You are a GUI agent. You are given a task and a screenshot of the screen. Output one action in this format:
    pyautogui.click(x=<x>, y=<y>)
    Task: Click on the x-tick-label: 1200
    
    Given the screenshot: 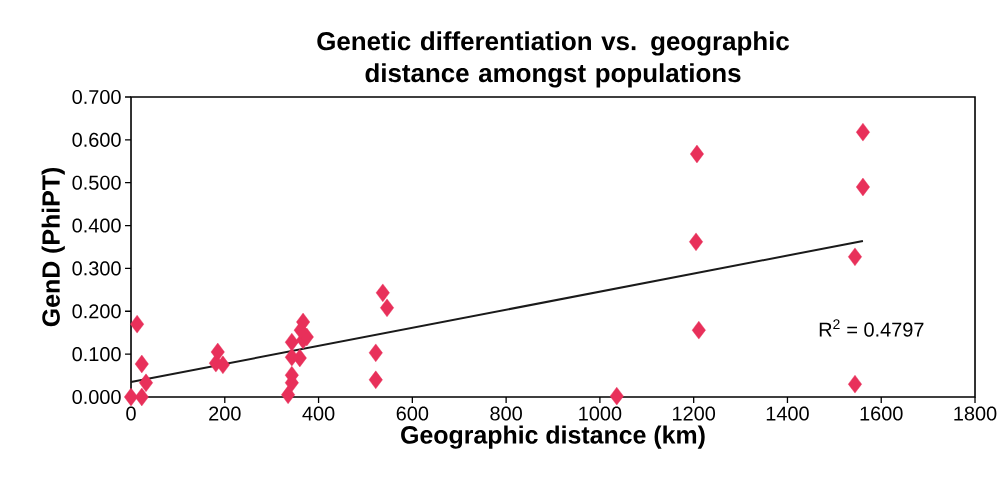 What is the action you would take?
    pyautogui.click(x=694, y=413)
    